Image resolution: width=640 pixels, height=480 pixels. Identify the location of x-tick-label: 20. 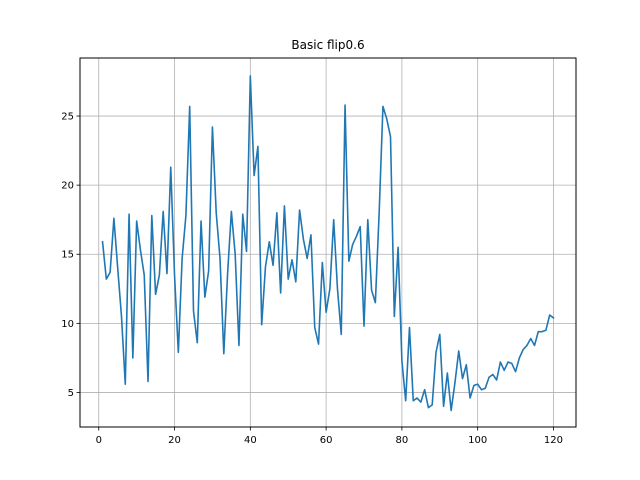
(174, 440).